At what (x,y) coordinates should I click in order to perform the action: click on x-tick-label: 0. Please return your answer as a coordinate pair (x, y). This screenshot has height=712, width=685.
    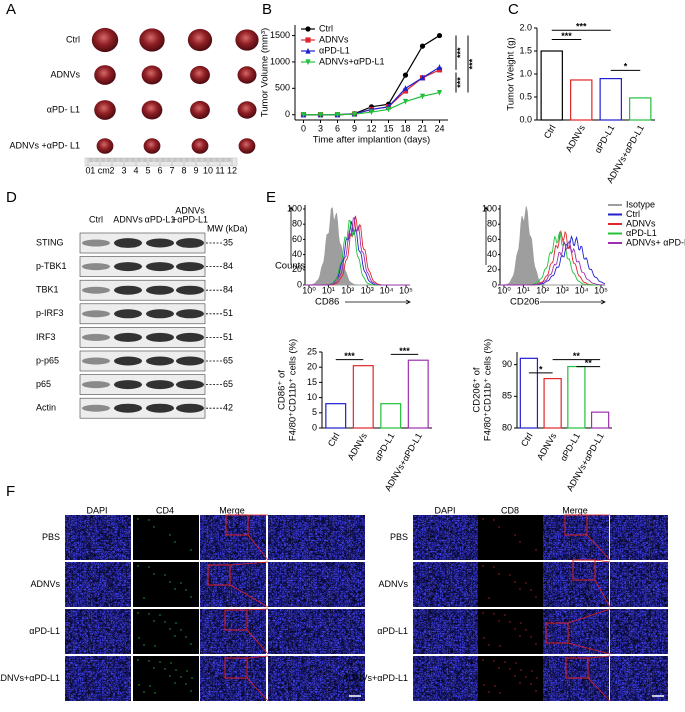
    Looking at the image, I should click on (303, 128).